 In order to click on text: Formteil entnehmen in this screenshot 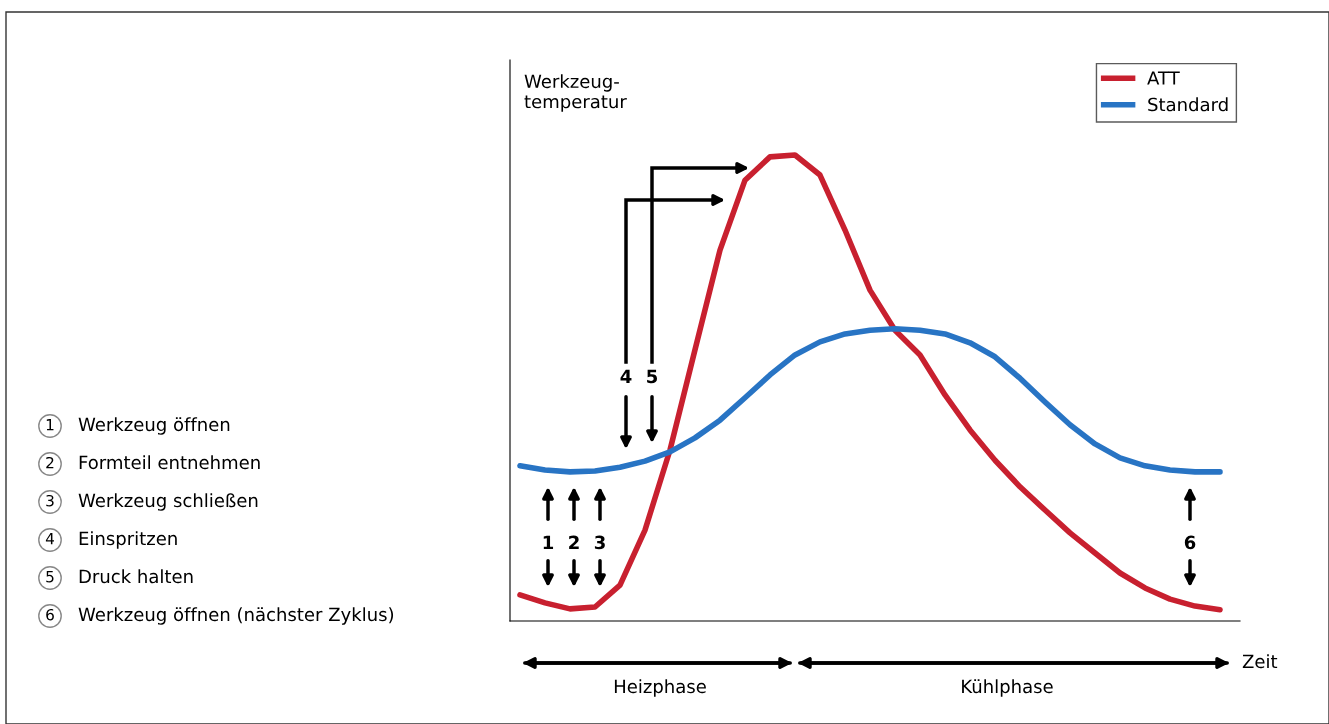, I will do `click(169, 462)`.